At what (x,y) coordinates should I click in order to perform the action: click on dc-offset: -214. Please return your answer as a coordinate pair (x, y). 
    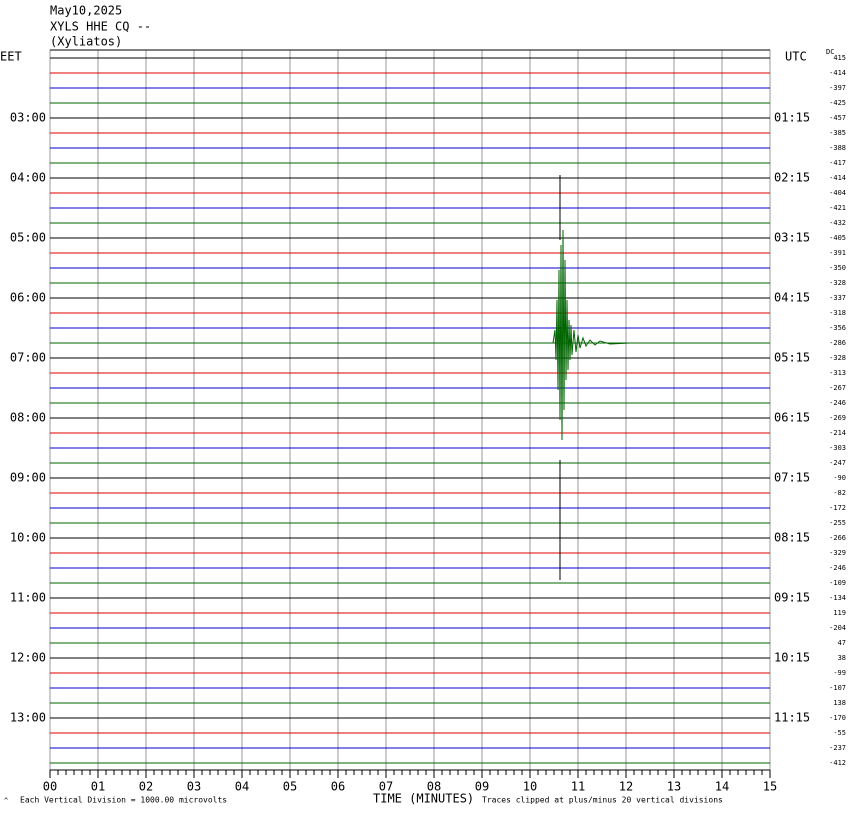
    Looking at the image, I should click on (837, 433).